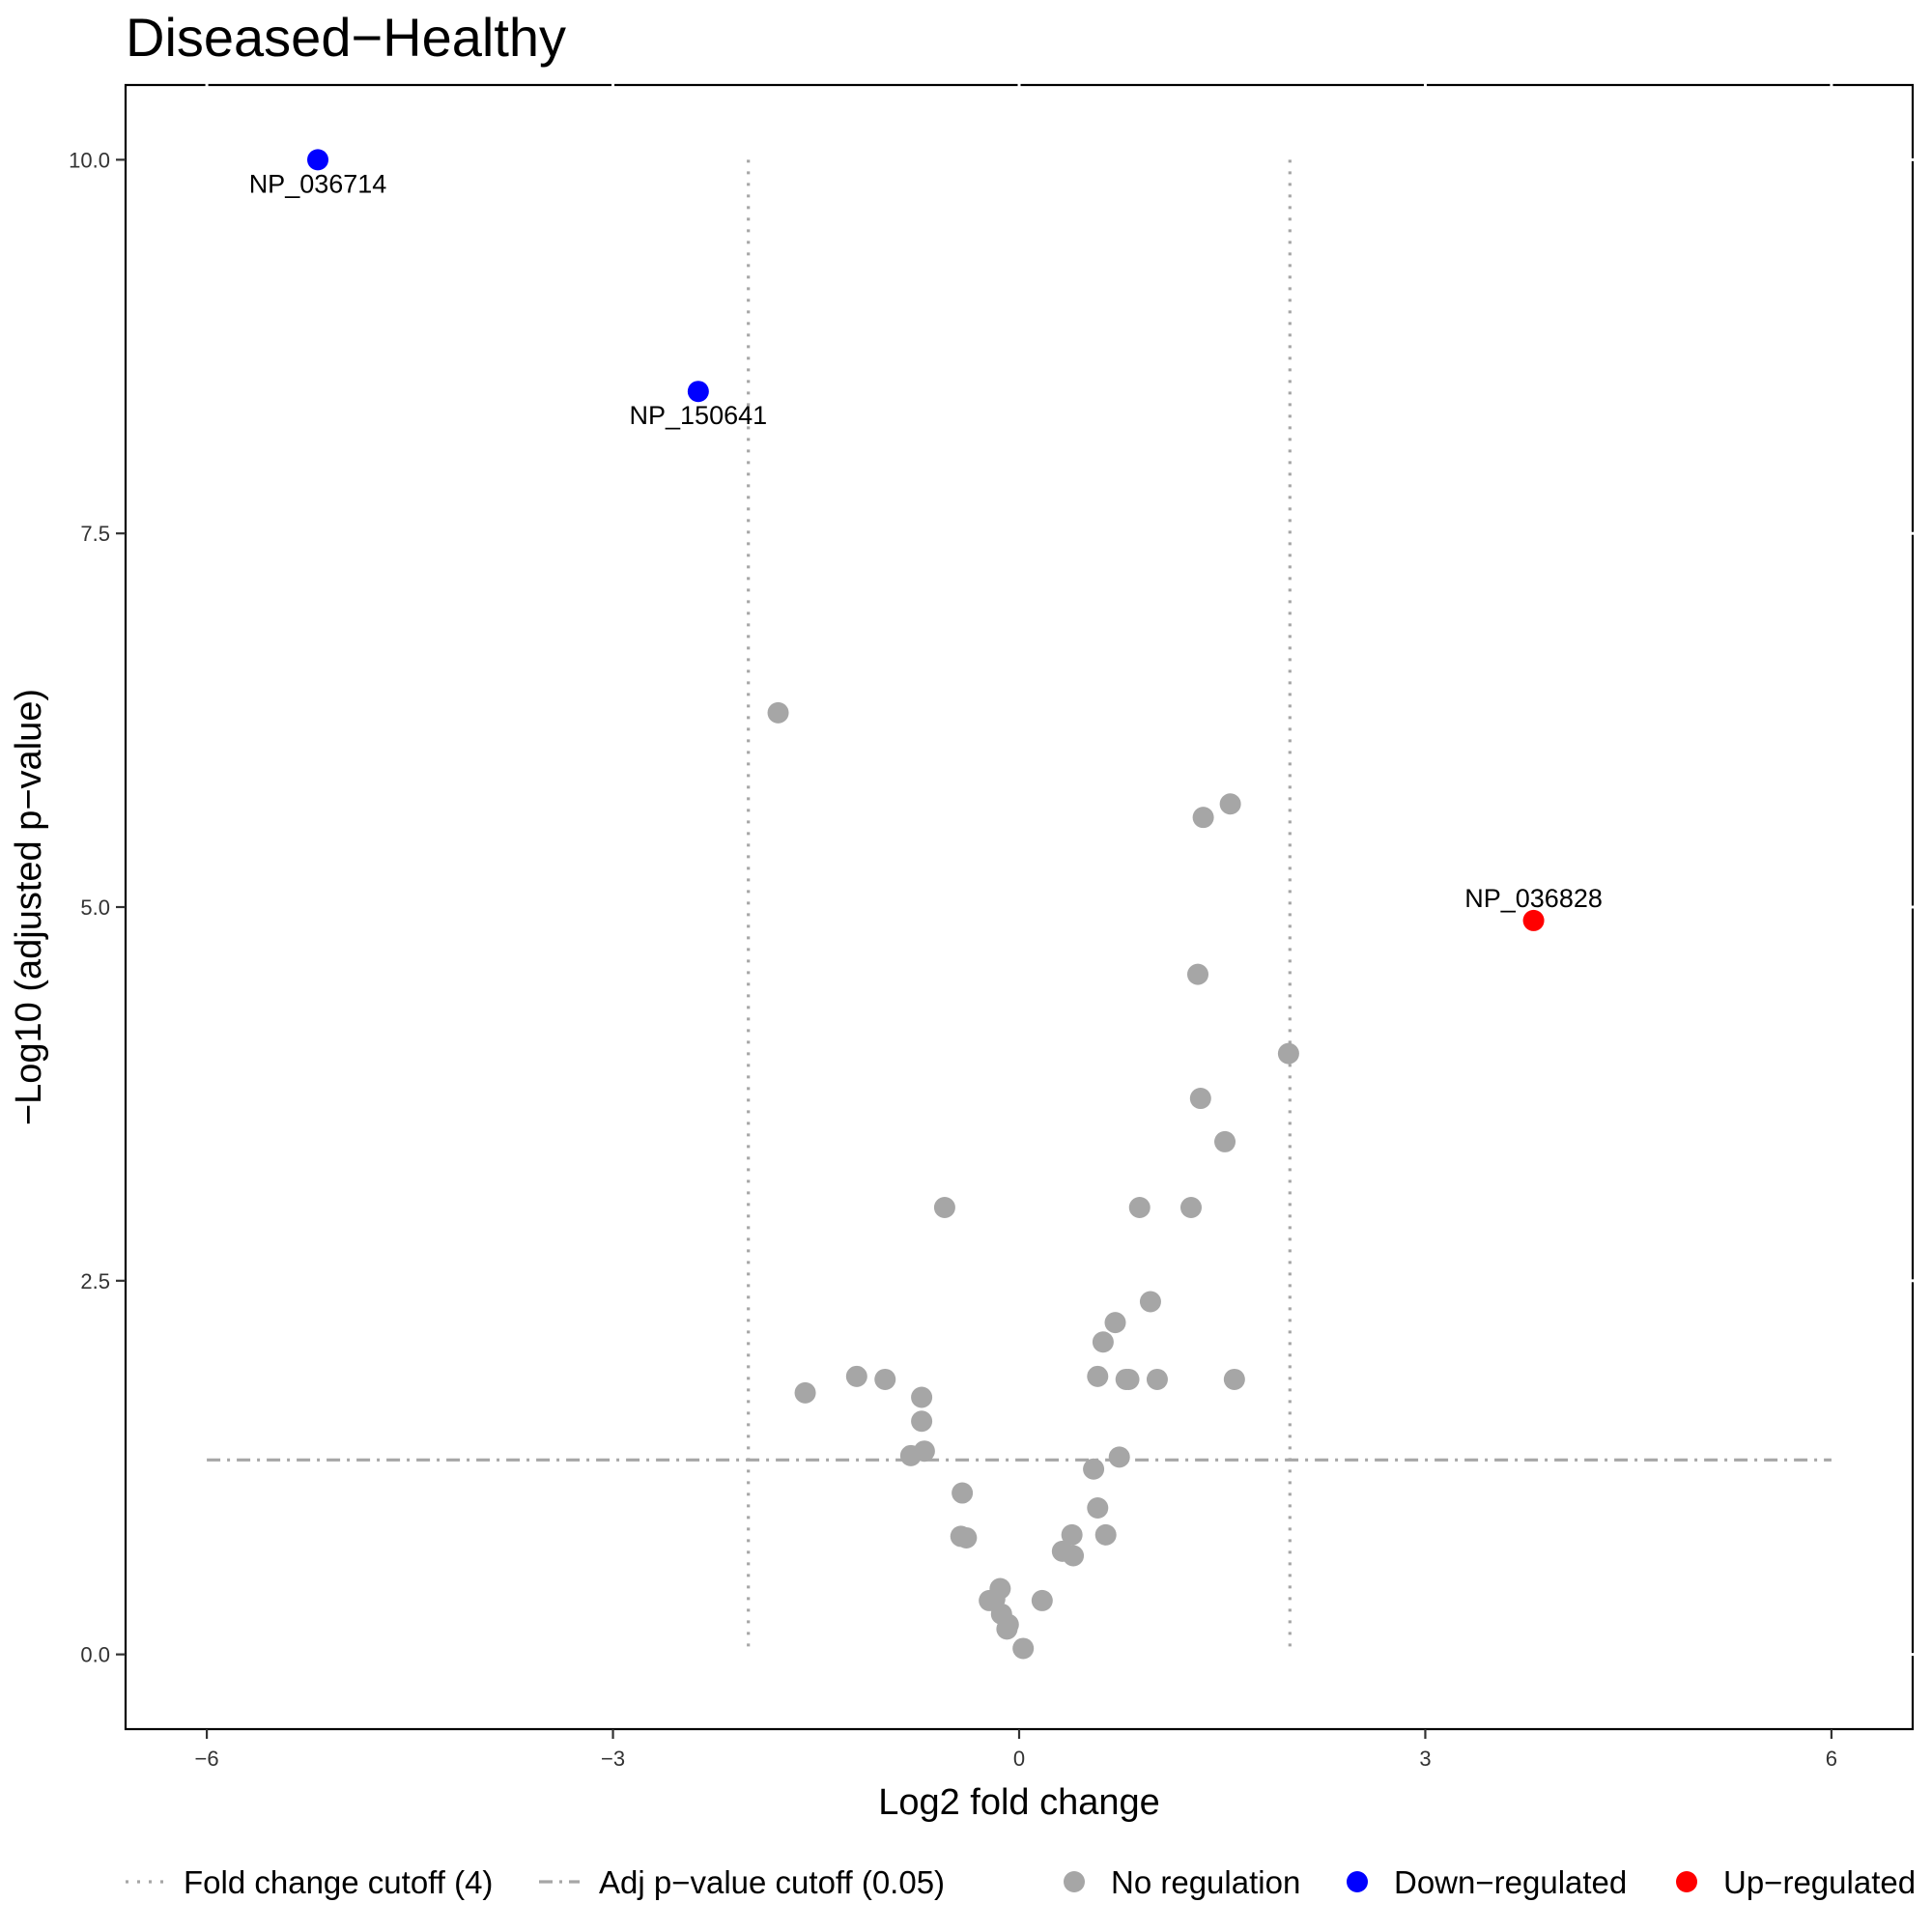 The height and width of the screenshot is (1932, 1932). What do you see at coordinates (1019, 1802) in the screenshot?
I see `x-axis-title: Log2 fold change` at bounding box center [1019, 1802].